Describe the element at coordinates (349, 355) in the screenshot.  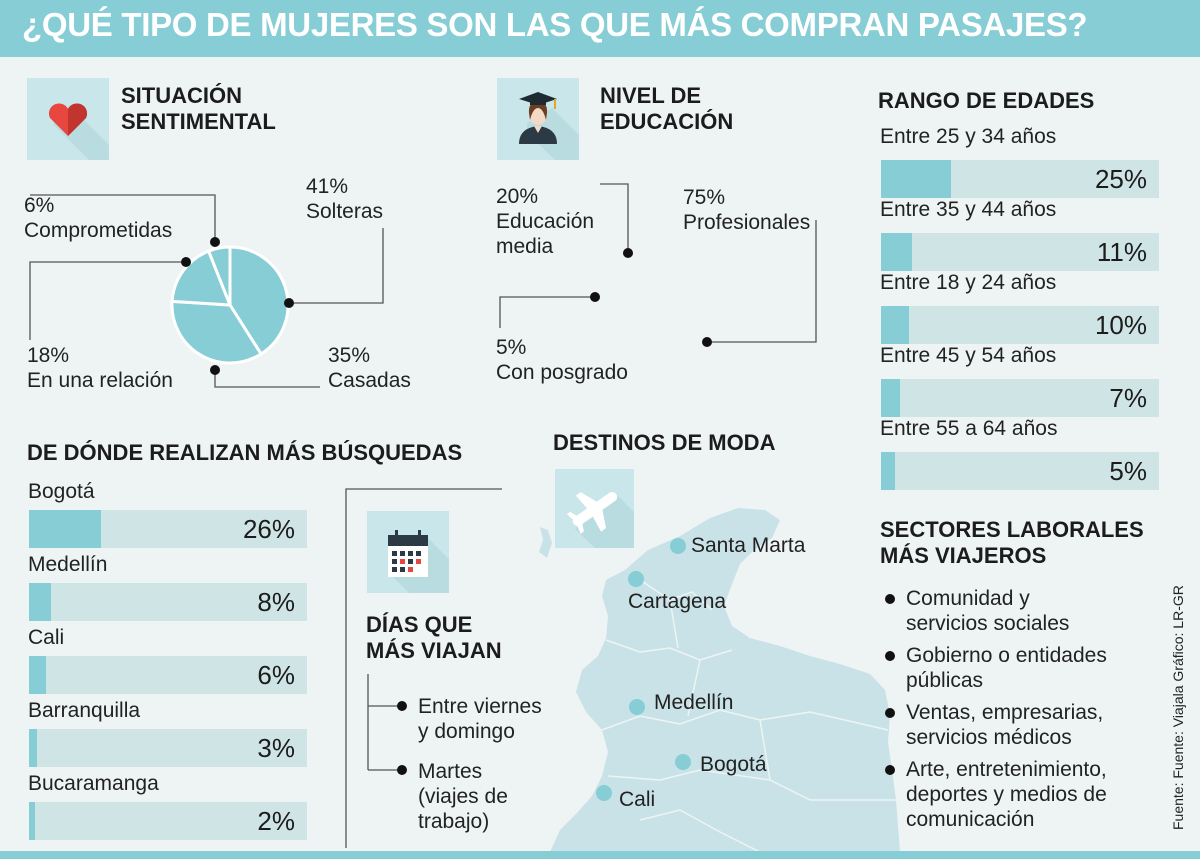
I see `casadas-value: 35%` at that location.